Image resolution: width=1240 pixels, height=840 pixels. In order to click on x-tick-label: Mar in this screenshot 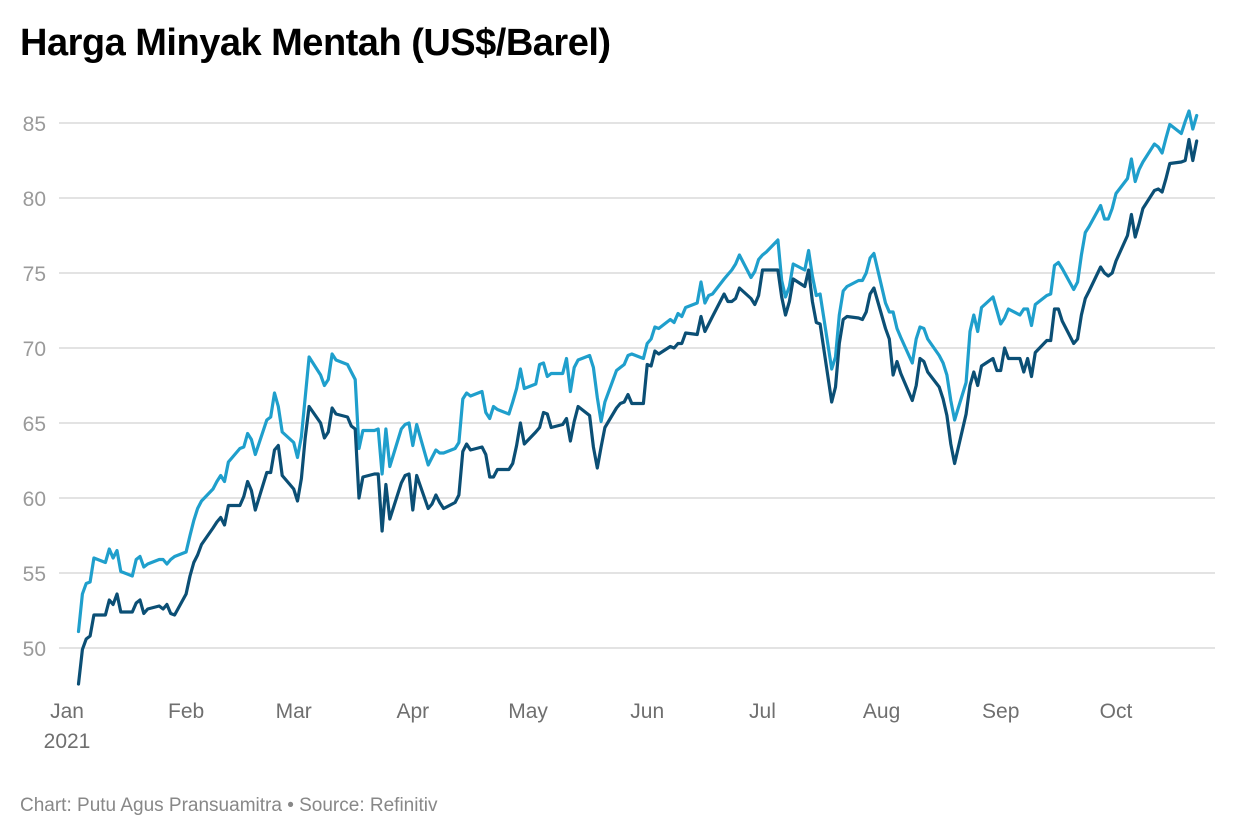, I will do `click(294, 711)`.